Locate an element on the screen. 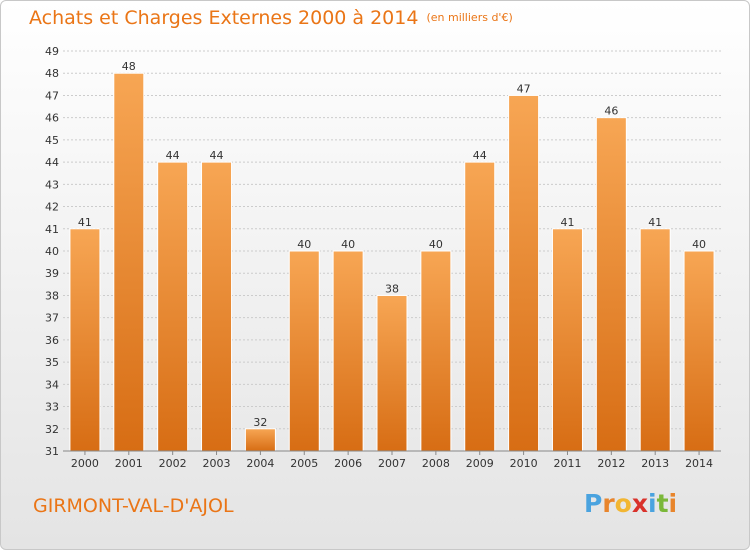 The image size is (750, 550). y-tick-label: 43 is located at coordinates (52, 184).